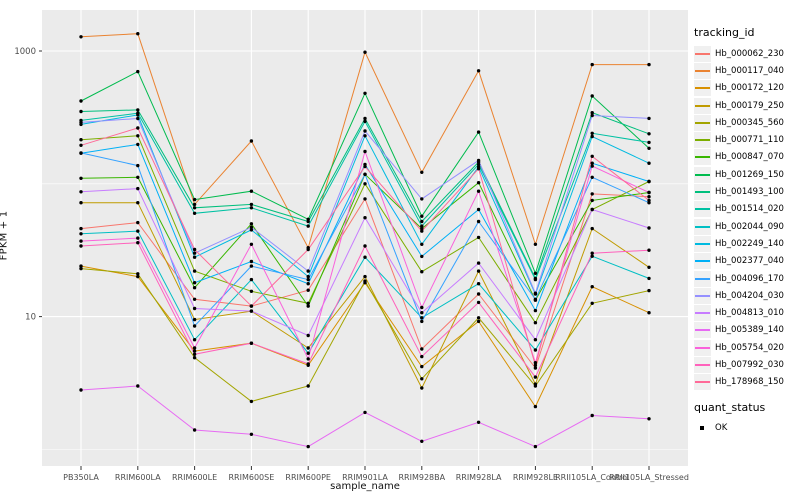 The height and width of the screenshot is (500, 800). I want to click on quant-legend-key, so click(702, 427).